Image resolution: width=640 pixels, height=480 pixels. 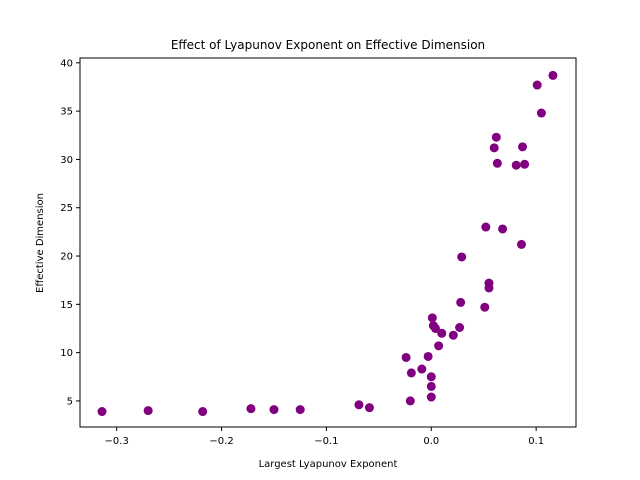 What do you see at coordinates (328, 464) in the screenshot?
I see `x-axis-label: Largest Lyapunov Exponent` at bounding box center [328, 464].